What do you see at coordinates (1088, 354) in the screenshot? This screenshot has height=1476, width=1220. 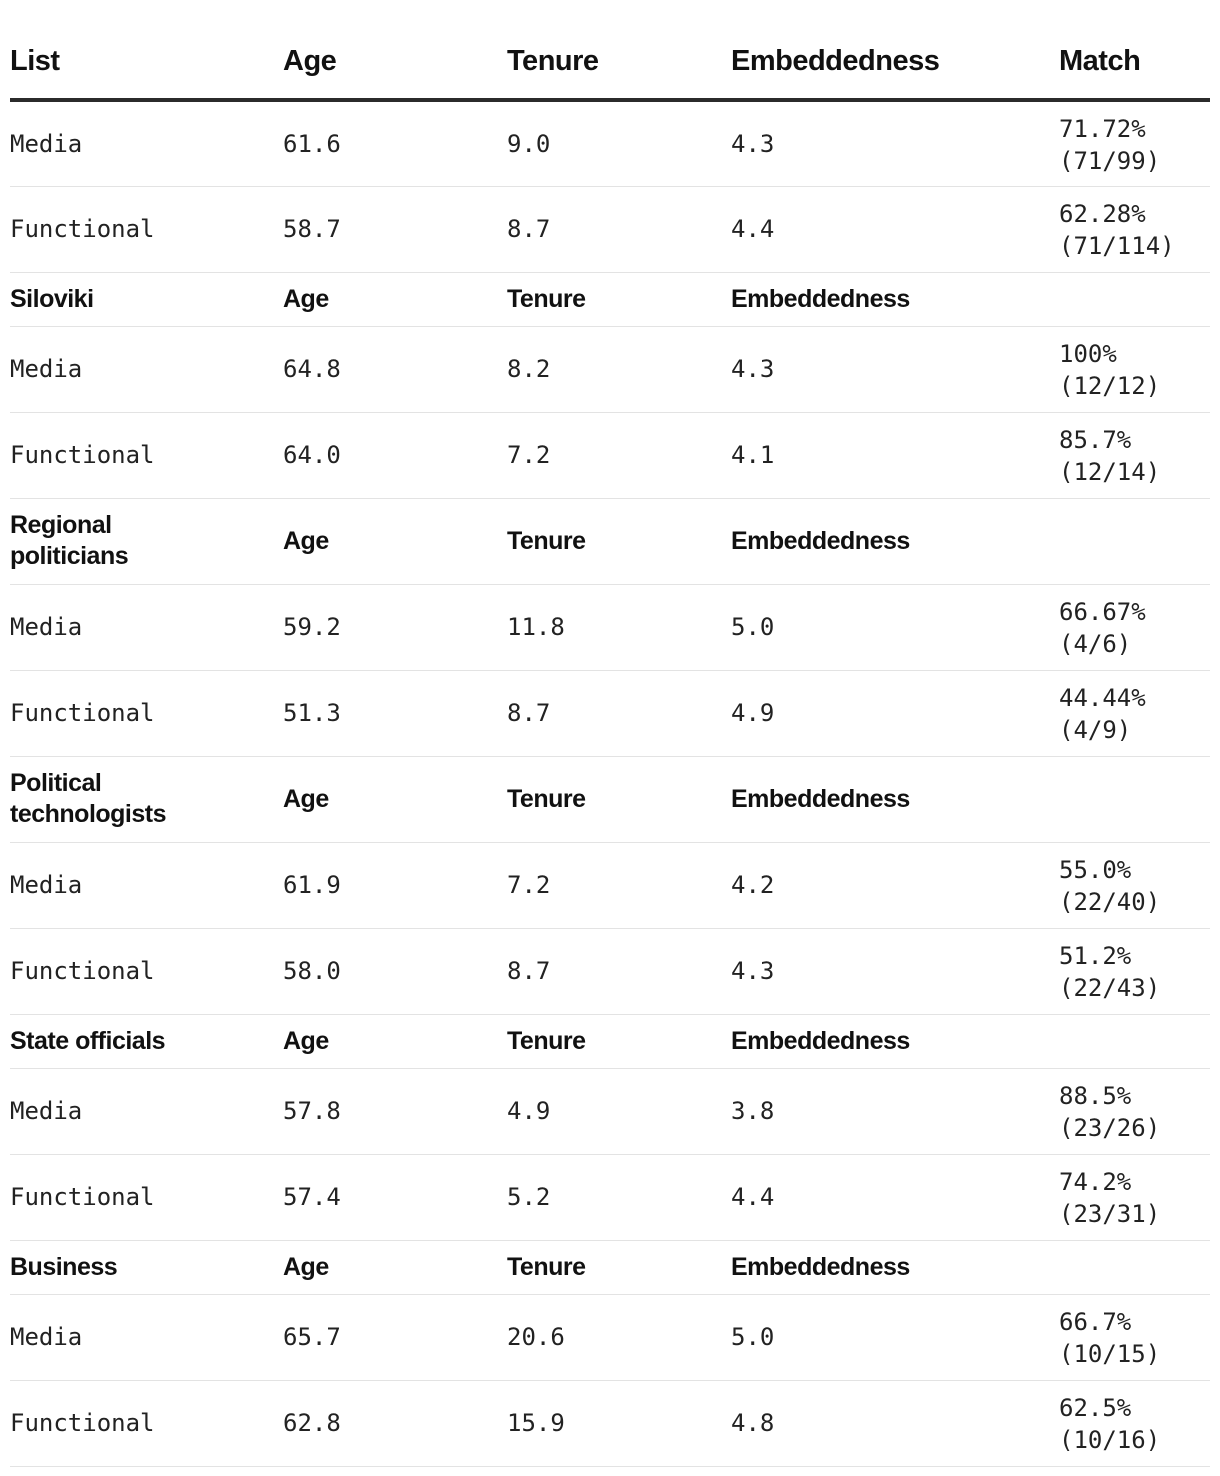 I see `match-percent: 100%` at bounding box center [1088, 354].